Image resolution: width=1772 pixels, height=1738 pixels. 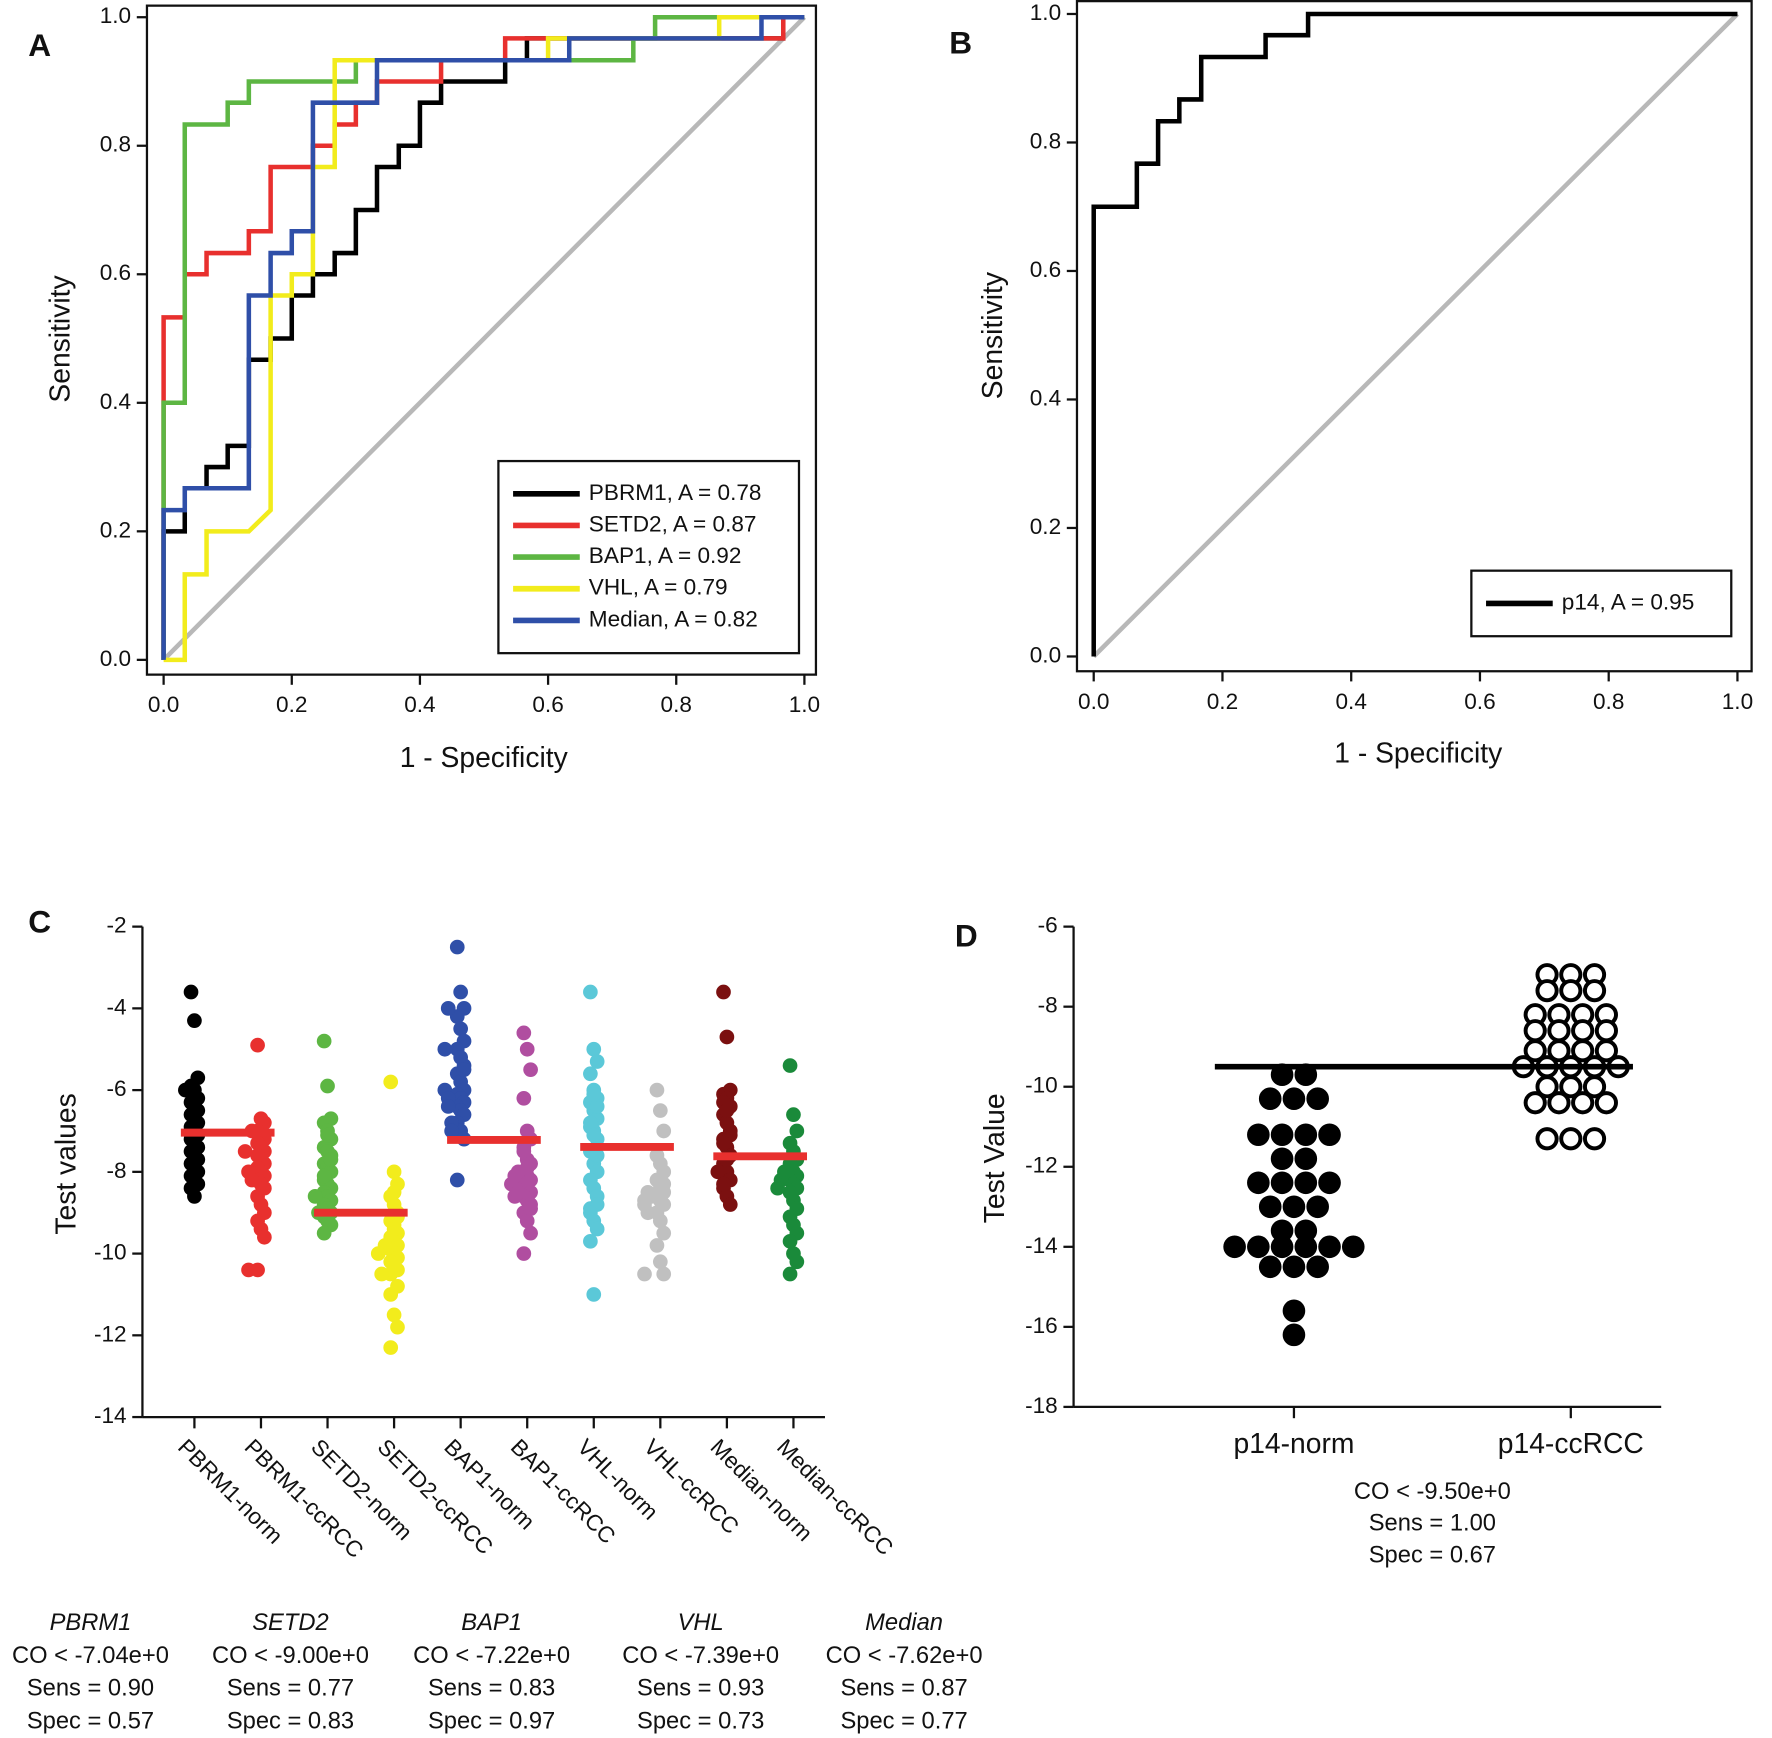 What do you see at coordinates (994, 1158) in the screenshot?
I see `y-axis-title: Test Value` at bounding box center [994, 1158].